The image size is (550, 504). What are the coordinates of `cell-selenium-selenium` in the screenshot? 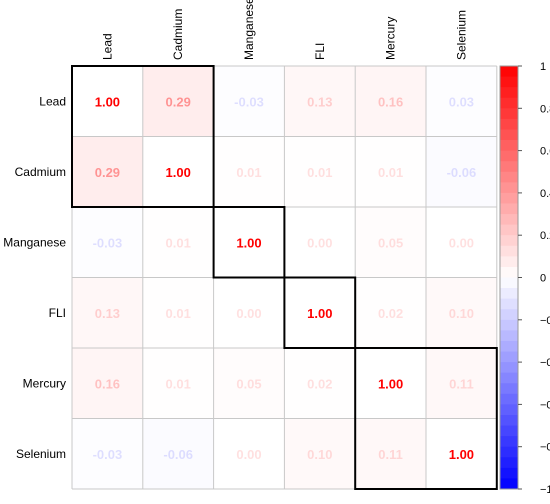 It's located at (461, 453).